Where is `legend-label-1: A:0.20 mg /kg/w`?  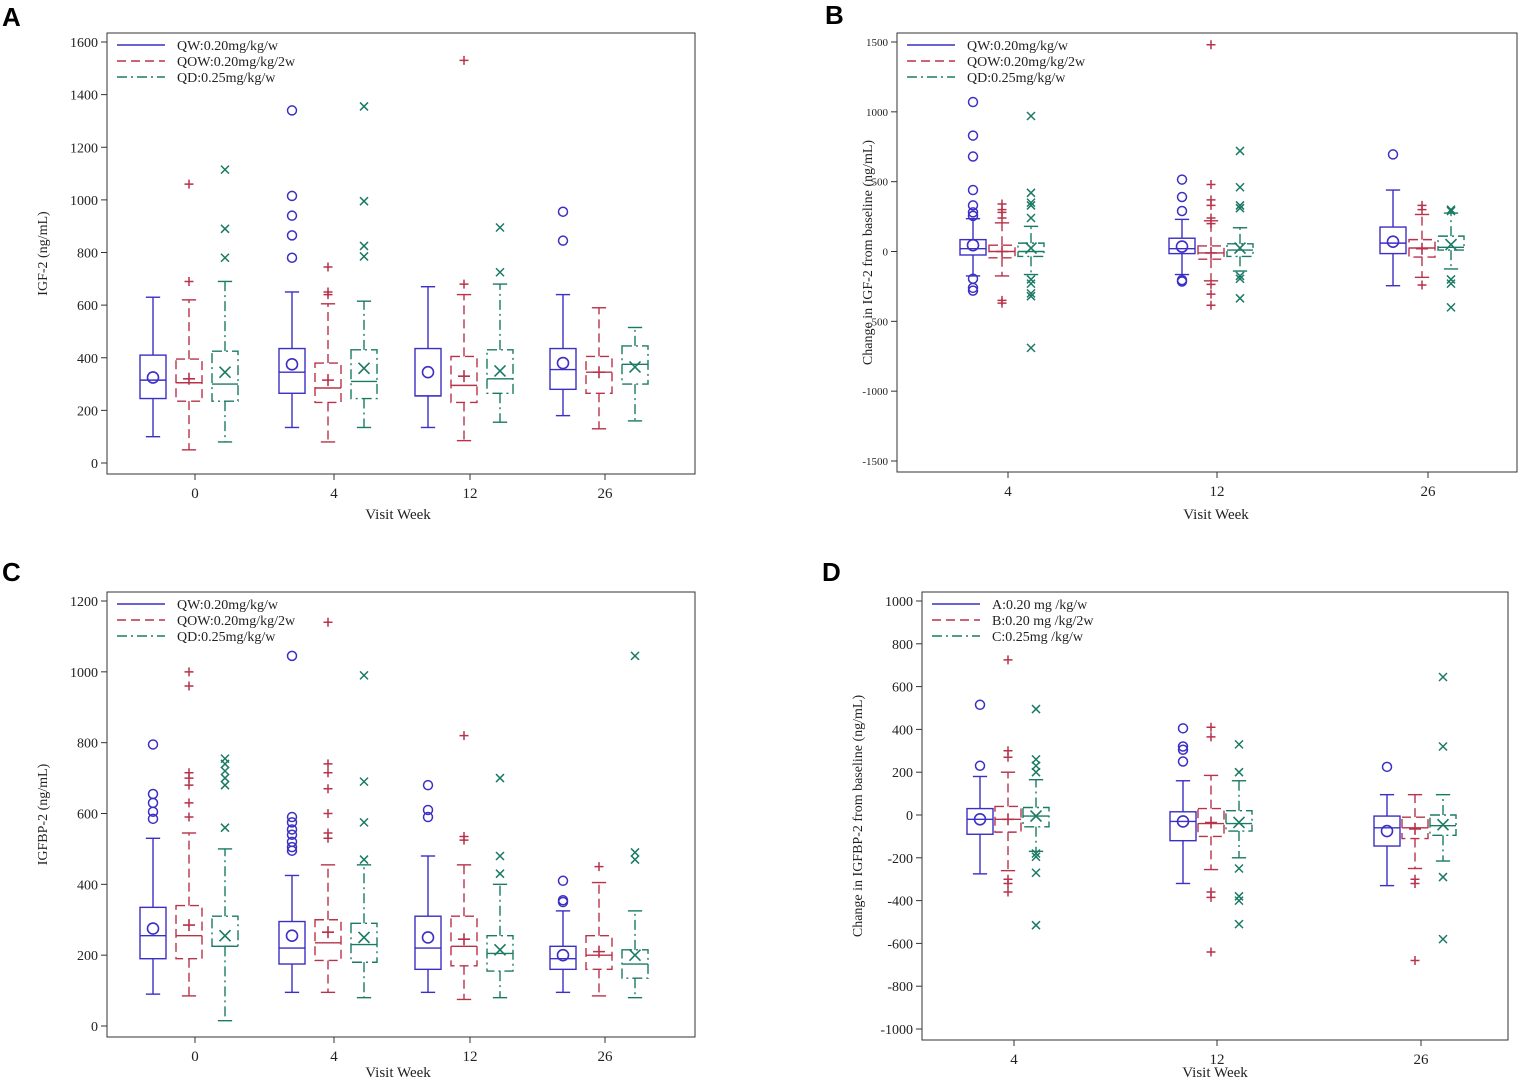 legend-label-1: A:0.20 mg /kg/w is located at coordinates (1040, 605).